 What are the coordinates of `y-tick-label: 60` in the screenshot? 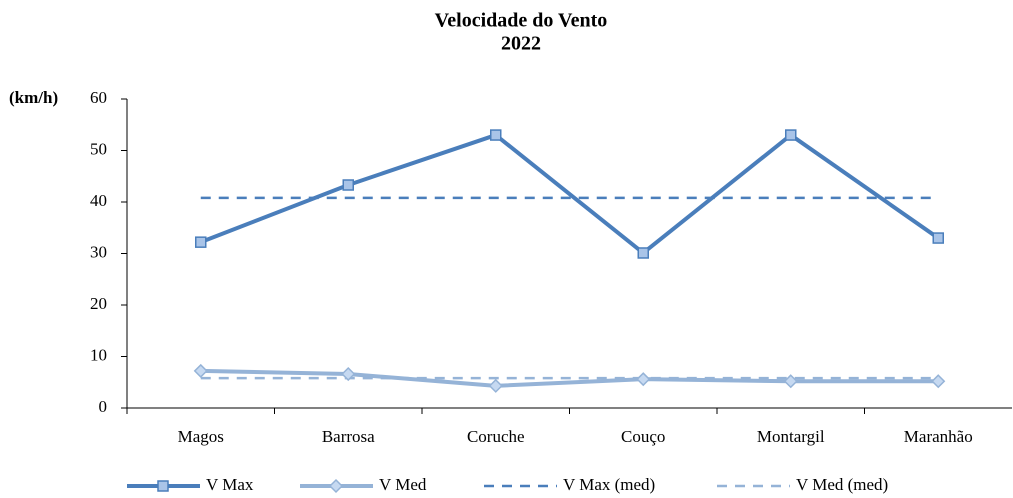 It's located at (98, 97).